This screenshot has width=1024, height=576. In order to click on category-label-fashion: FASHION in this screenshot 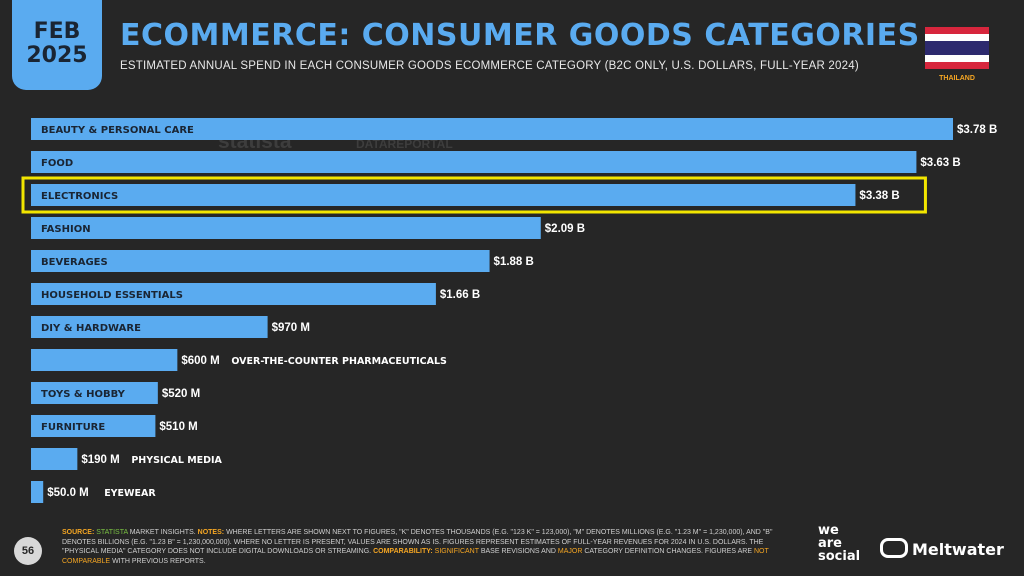, I will do `click(66, 229)`.